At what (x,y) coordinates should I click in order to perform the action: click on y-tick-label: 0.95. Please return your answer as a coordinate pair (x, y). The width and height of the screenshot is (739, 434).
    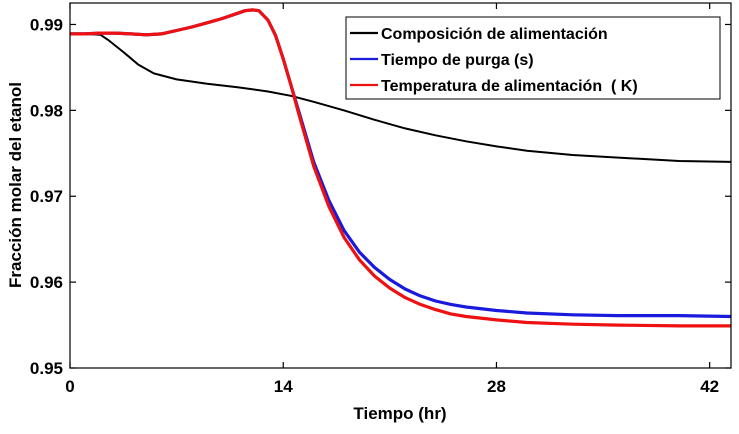
    Looking at the image, I should click on (46, 368).